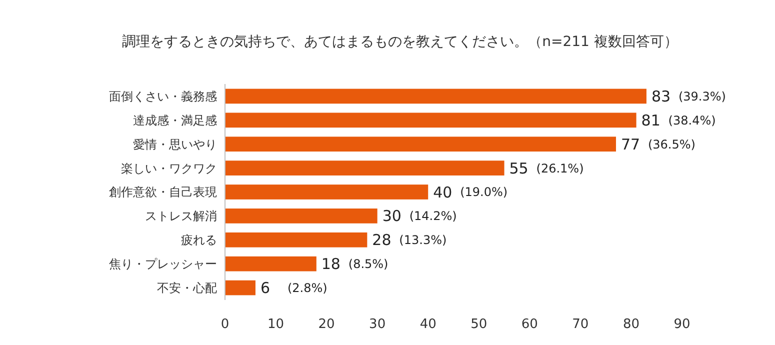  Describe the element at coordinates (580, 324) in the screenshot. I see `x-tick-label: 70` at that location.